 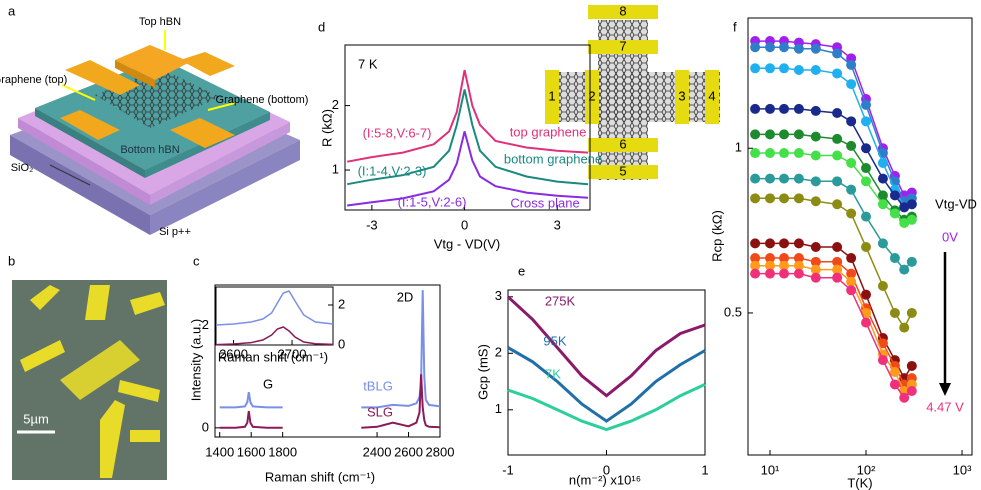 What do you see at coordinates (282, 451) in the screenshot?
I see `x-tick-label: 1800` at bounding box center [282, 451].